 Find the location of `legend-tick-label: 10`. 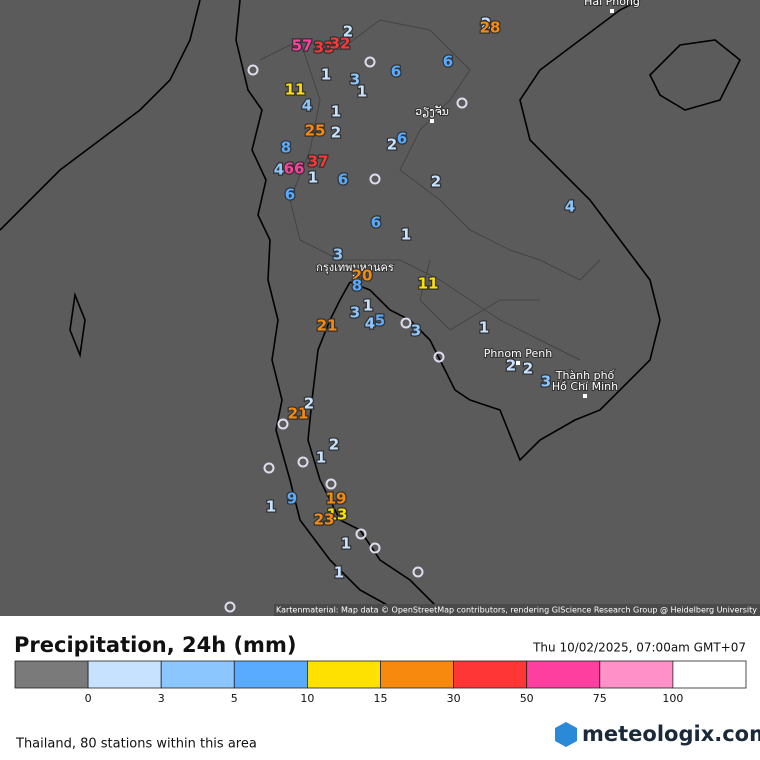

legend-tick-label: 10 is located at coordinates (307, 698).